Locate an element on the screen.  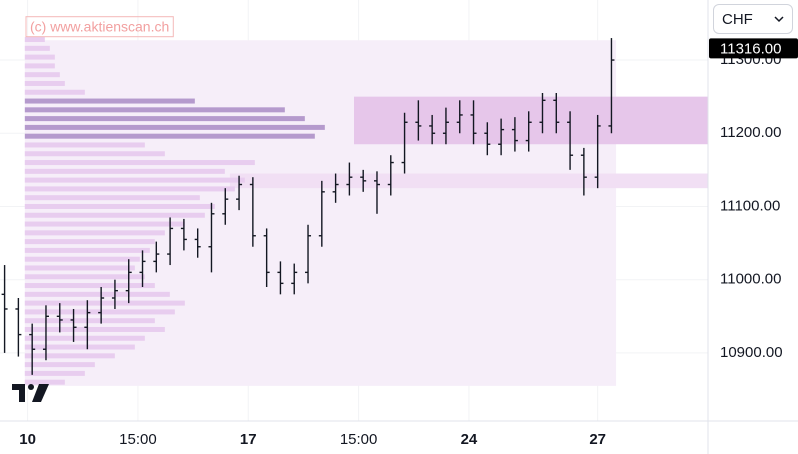
x-tick-label: 17 is located at coordinates (248, 439).